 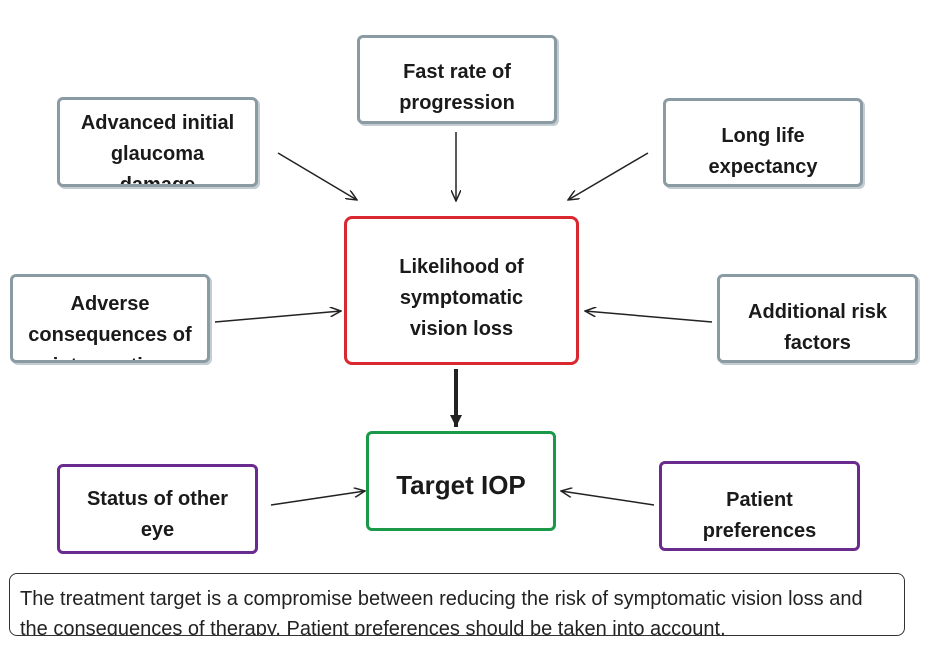 I want to click on node-target-iop: Target IOP, so click(x=461, y=481).